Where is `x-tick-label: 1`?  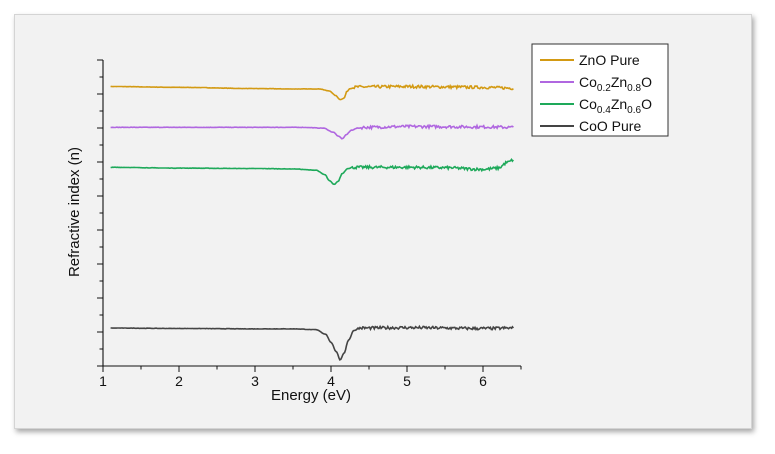 x-tick-label: 1 is located at coordinates (103, 381).